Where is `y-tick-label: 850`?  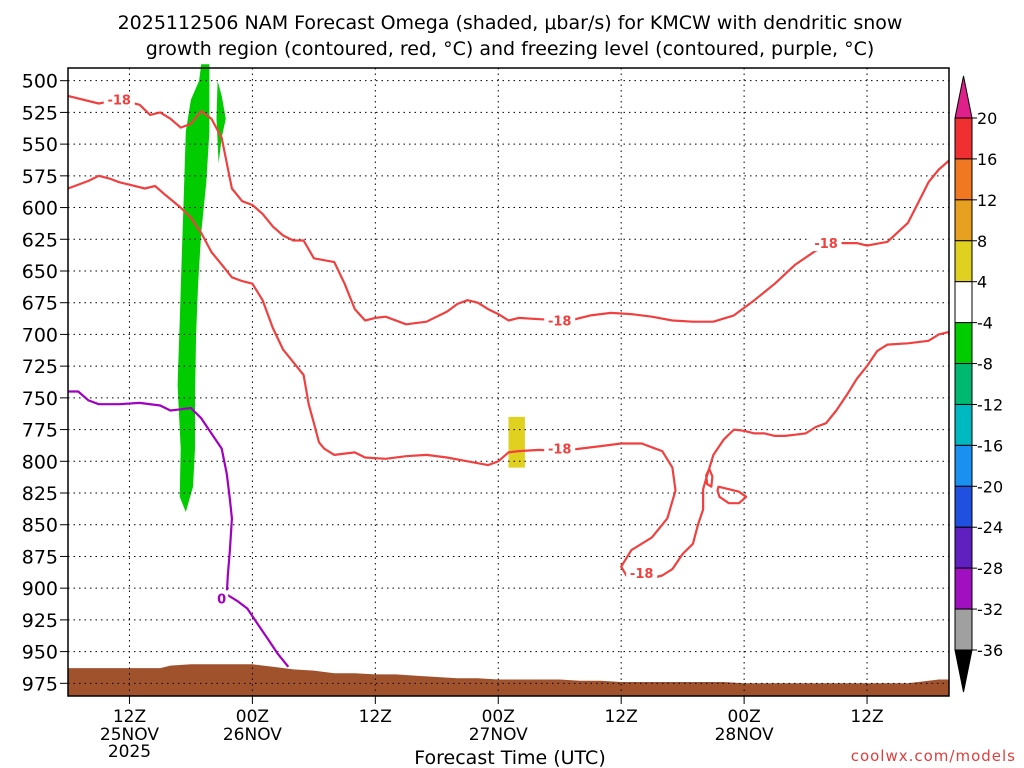
y-tick-label: 850 is located at coordinates (40, 526).